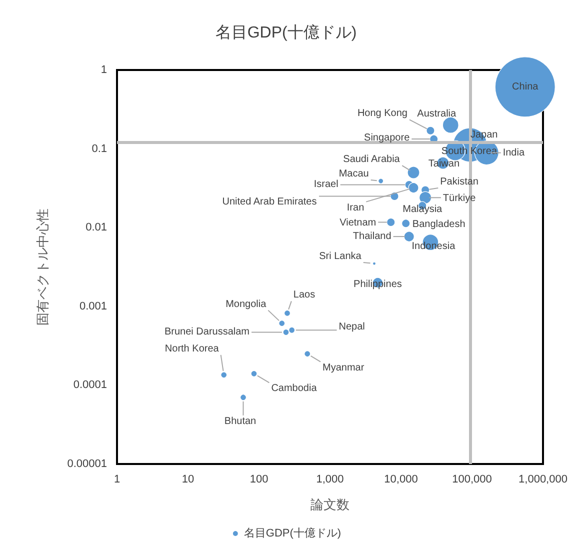 This screenshot has height=552, width=572. Describe the element at coordinates (401, 480) in the screenshot. I see `x-tick-label: 10,000` at that location.